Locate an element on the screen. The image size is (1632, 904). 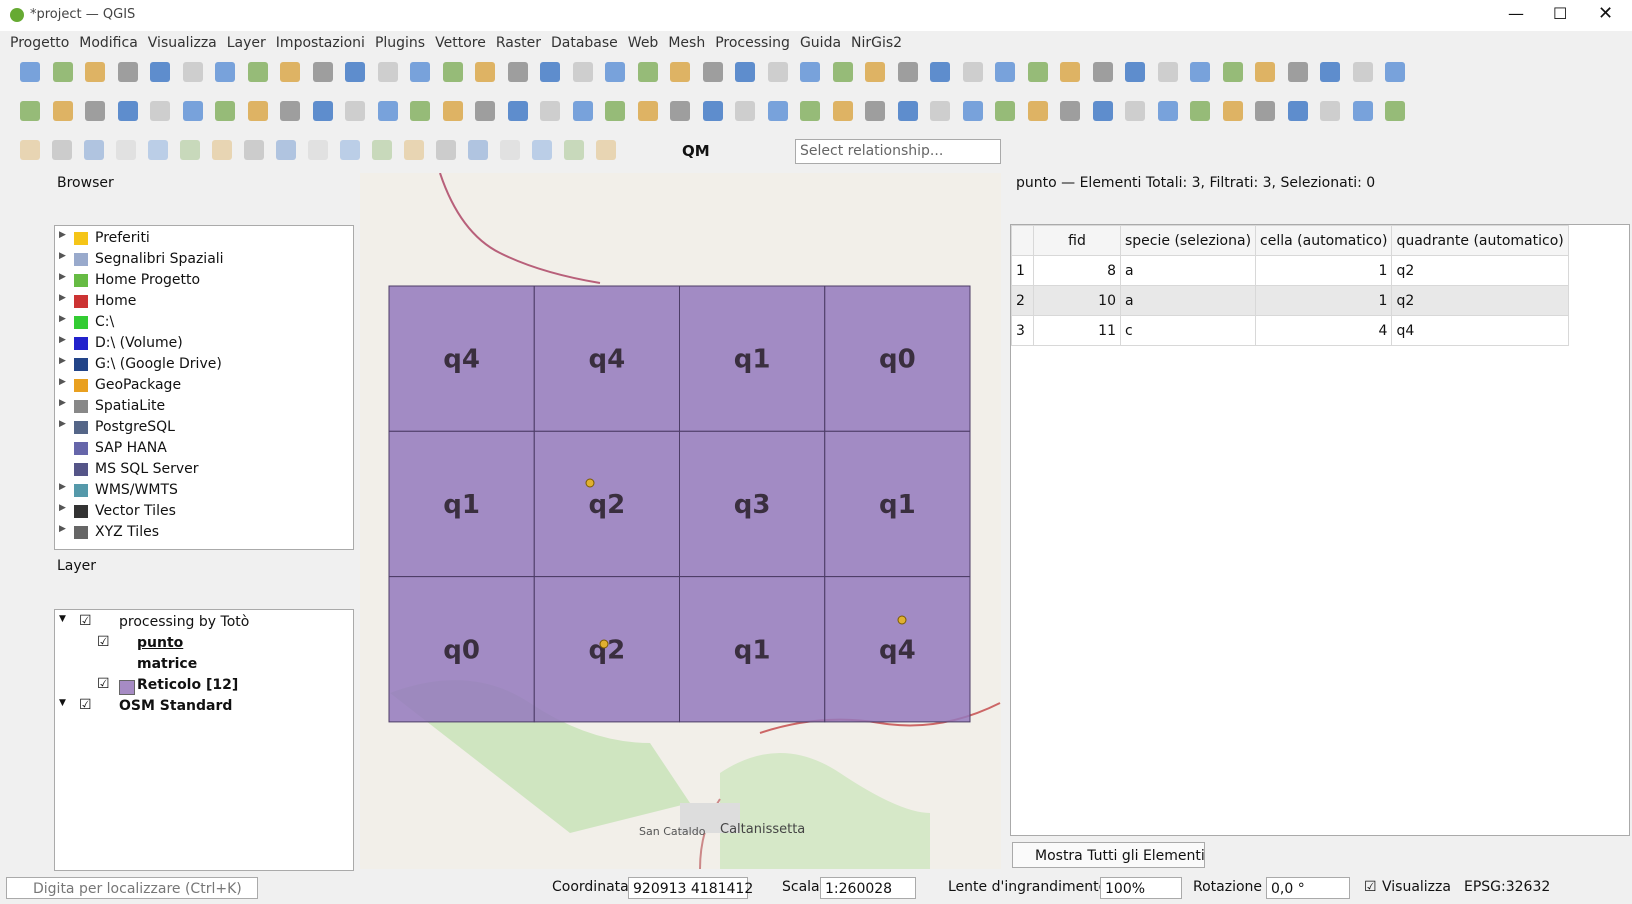
table-cell: q4 is located at coordinates (1480, 330).